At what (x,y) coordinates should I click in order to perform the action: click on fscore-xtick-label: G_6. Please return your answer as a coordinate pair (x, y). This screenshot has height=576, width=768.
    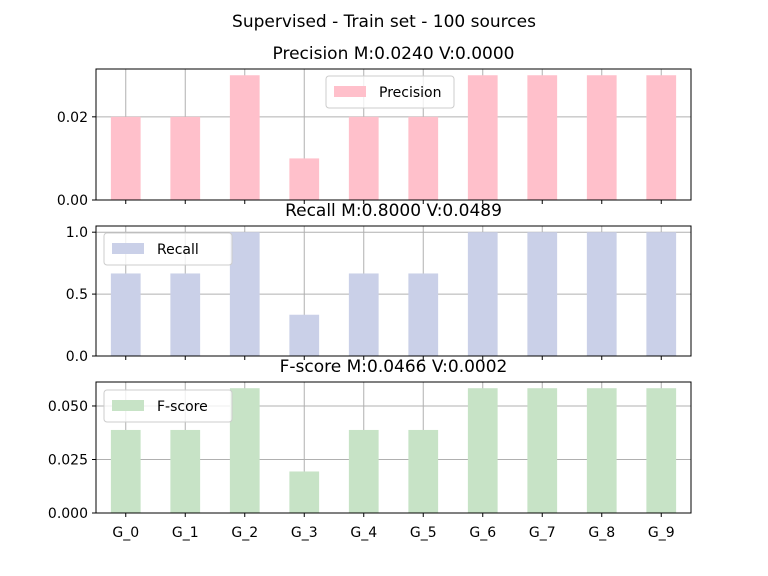
    Looking at the image, I should click on (482, 533).